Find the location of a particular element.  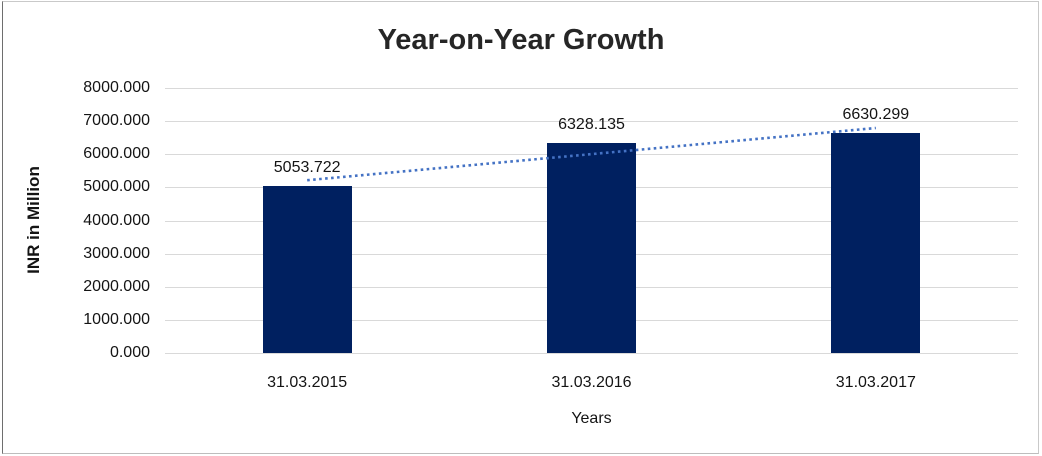

x-tick-label: 31.03.2016 is located at coordinates (591, 382).